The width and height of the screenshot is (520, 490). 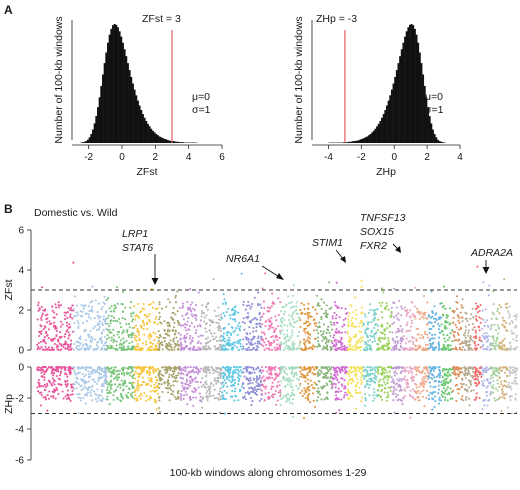 I want to click on h2-tick-label: -2, so click(x=361, y=157).